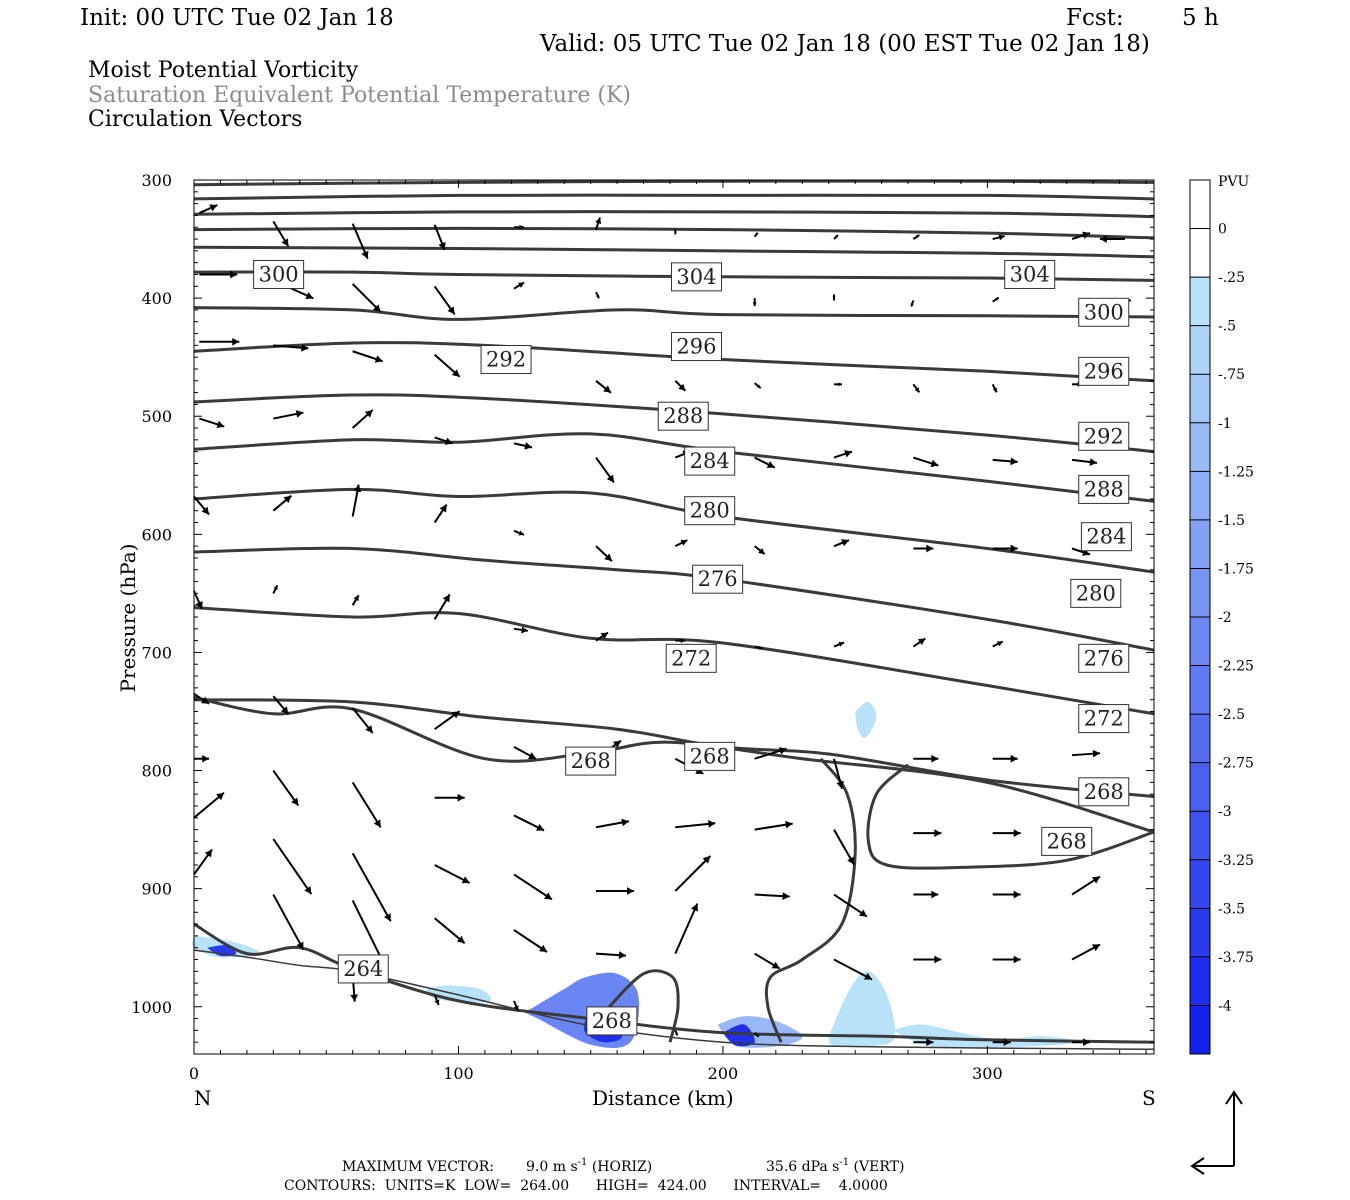 The height and width of the screenshot is (1200, 1350). Describe the element at coordinates (128, 618) in the screenshot. I see `y-axis-title: Pressure (hPa)` at that location.